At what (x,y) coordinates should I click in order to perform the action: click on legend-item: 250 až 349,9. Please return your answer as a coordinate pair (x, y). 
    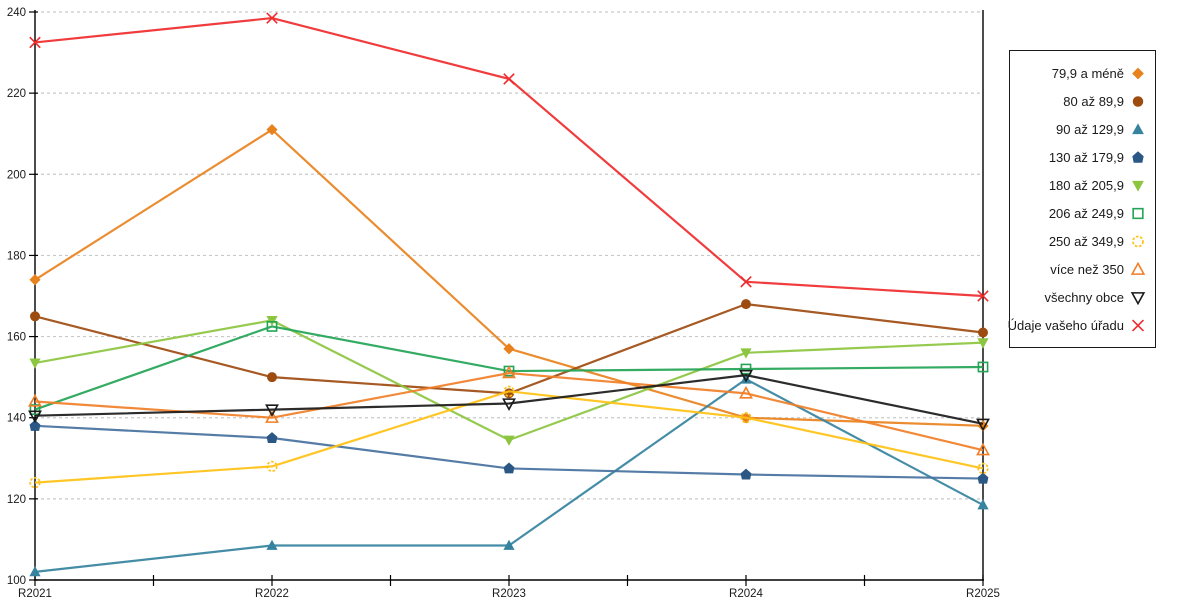
    Looking at the image, I should click on (1081, 241).